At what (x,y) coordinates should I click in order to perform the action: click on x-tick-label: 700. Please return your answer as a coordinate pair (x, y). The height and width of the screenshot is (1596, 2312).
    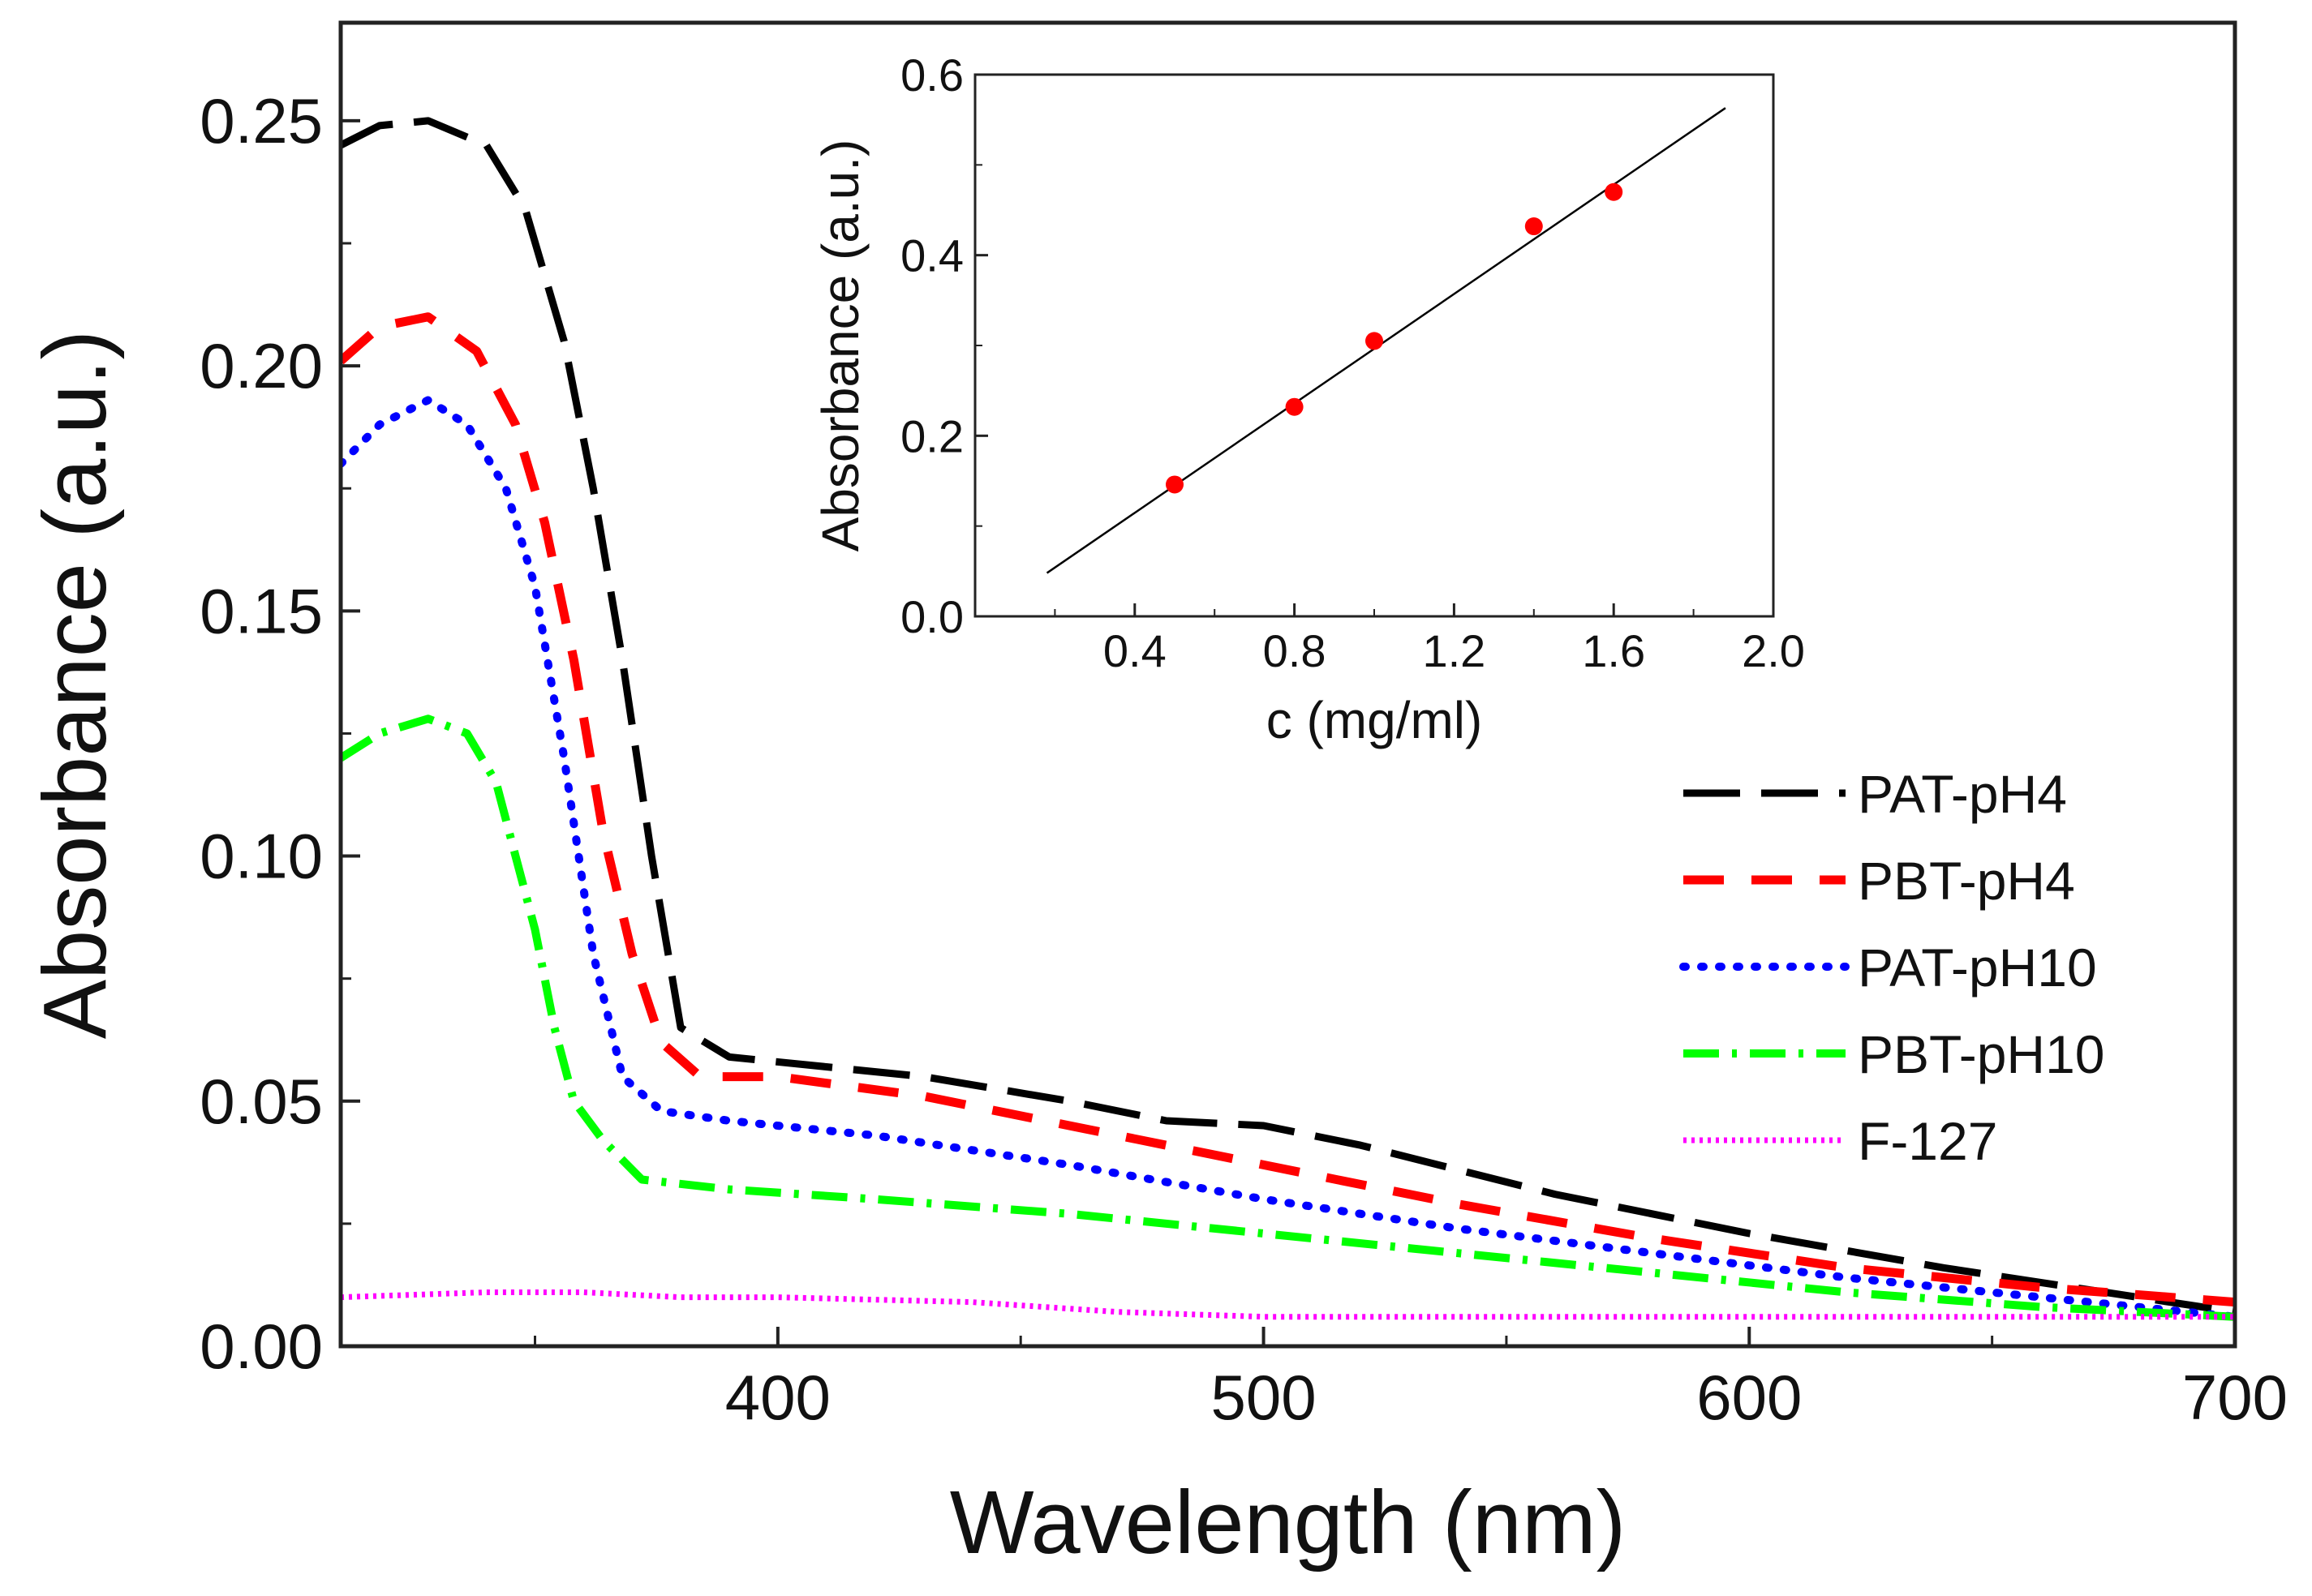
    Looking at the image, I should click on (2235, 1397).